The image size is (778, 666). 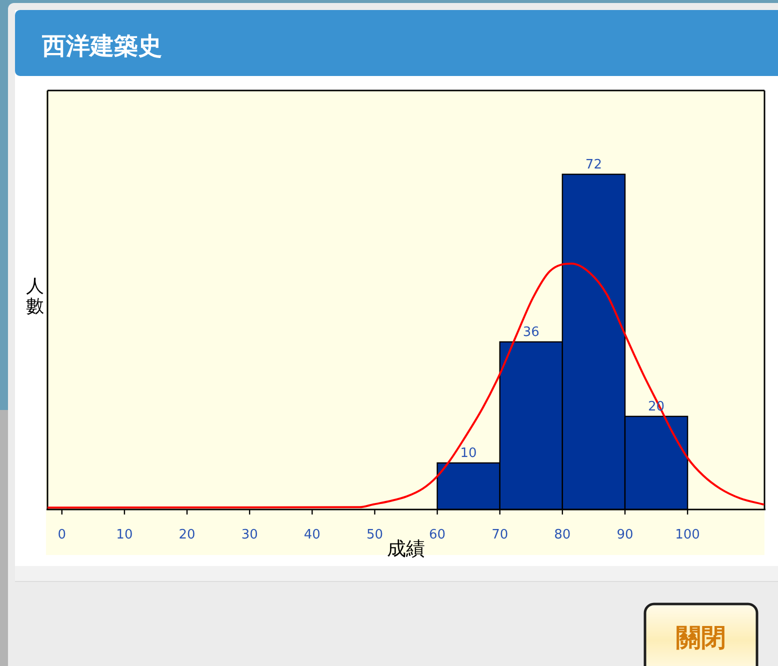 I want to click on button-label: 關閉, so click(x=701, y=638).